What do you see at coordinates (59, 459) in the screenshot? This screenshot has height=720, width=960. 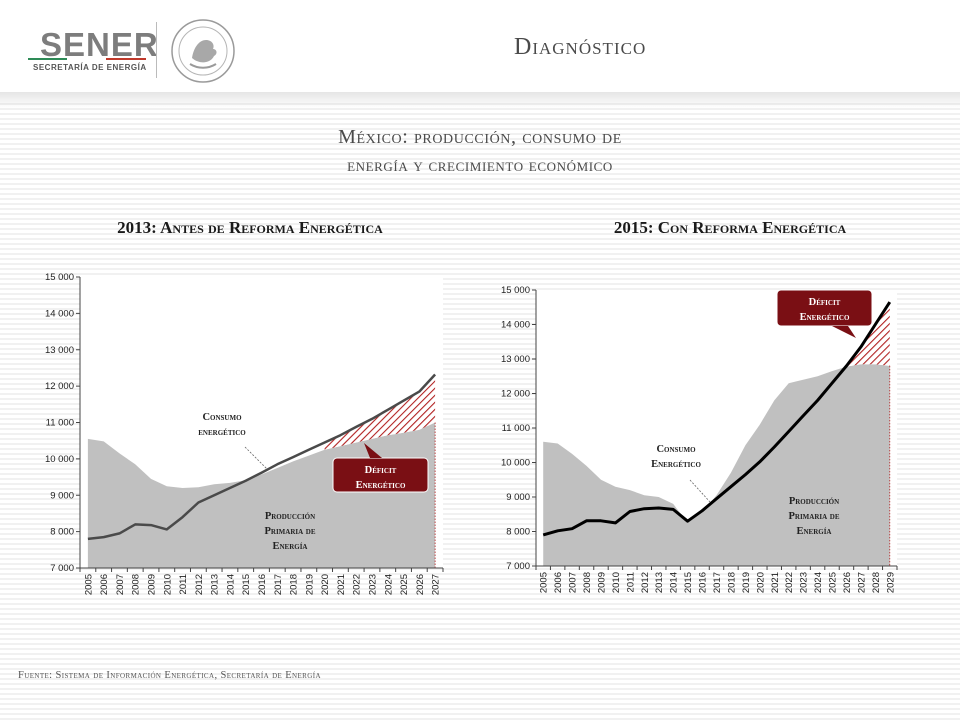 I see `y-tick-label: 10 000` at bounding box center [59, 459].